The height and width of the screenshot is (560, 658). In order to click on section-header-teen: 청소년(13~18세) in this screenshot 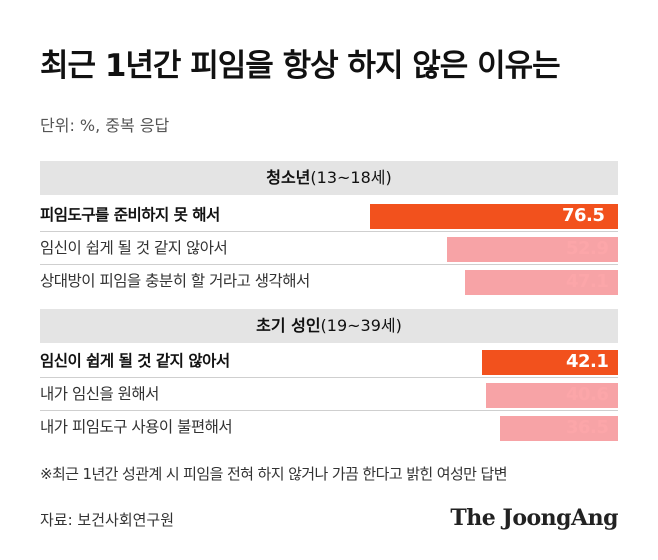, I will do `click(329, 178)`.